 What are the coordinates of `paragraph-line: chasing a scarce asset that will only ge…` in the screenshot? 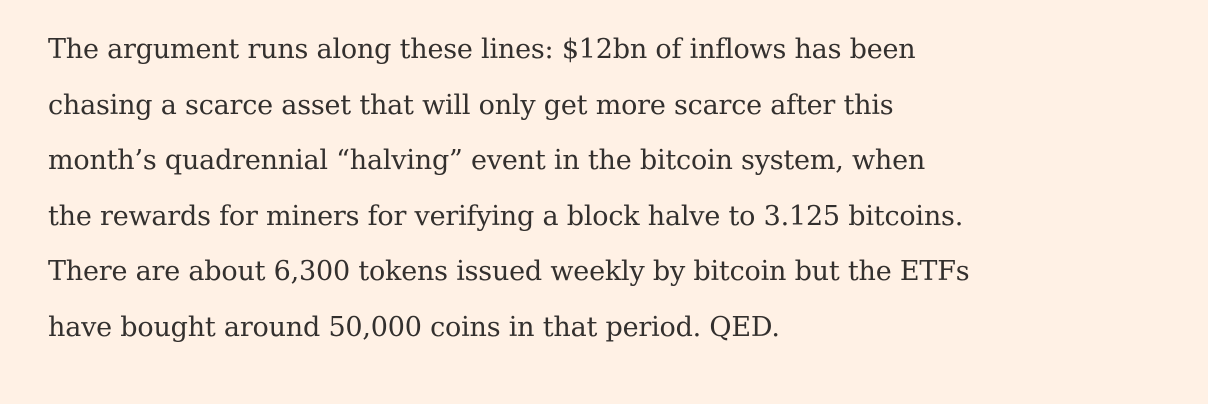 It's located at (471, 105).